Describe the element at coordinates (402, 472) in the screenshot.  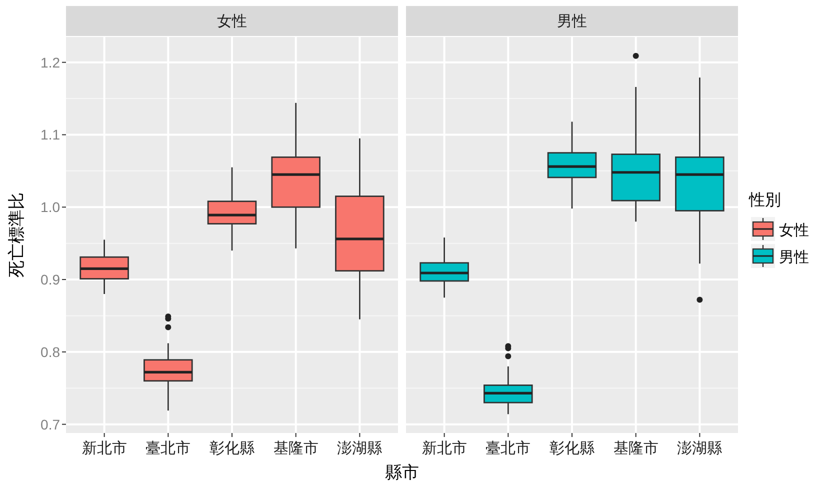
I see `x-axis-title: 縣市` at that location.